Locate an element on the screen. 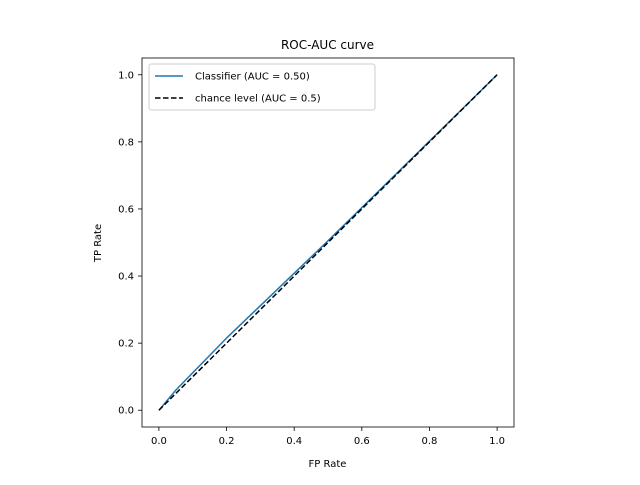 The image size is (640, 485). x-tick-label: 1.0 is located at coordinates (497, 441).